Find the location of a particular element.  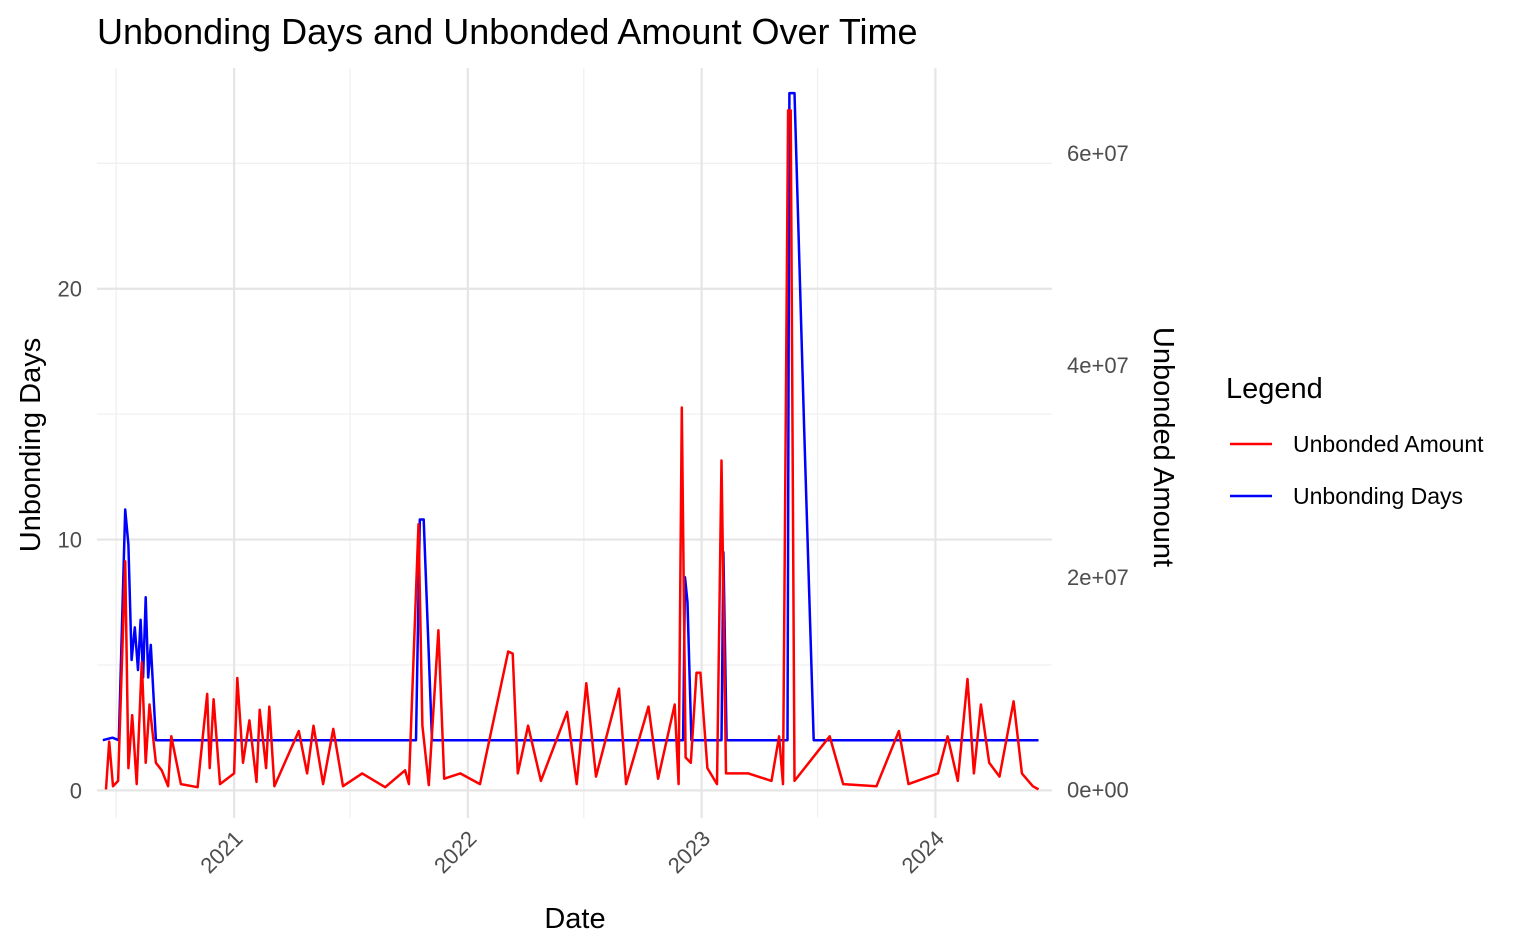

left-axis-ticks: 0 10 20 is located at coordinates (70, 540).